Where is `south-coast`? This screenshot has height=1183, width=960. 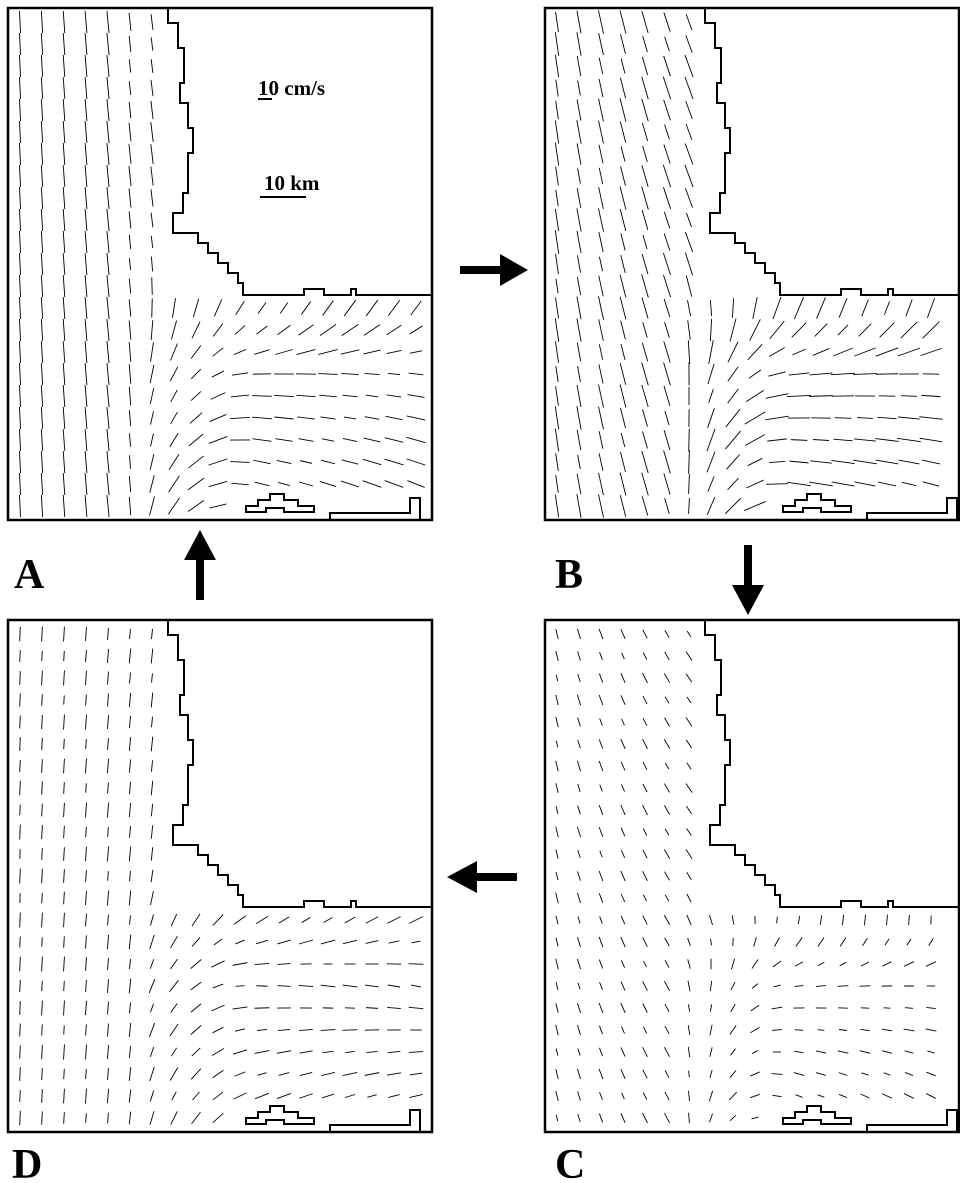 south-coast is located at coordinates (375, 508).